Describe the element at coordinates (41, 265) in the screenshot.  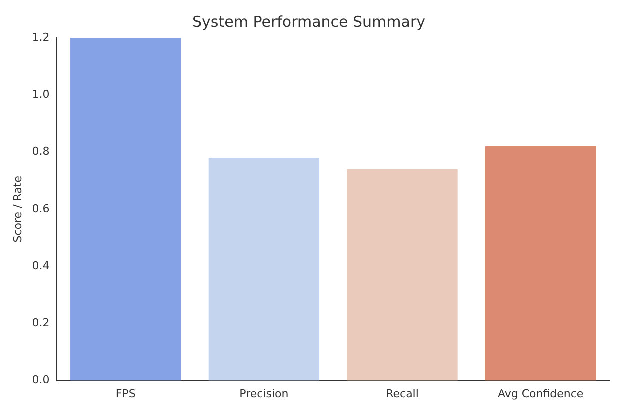
I see `y-tick-label: 0.4` at that location.